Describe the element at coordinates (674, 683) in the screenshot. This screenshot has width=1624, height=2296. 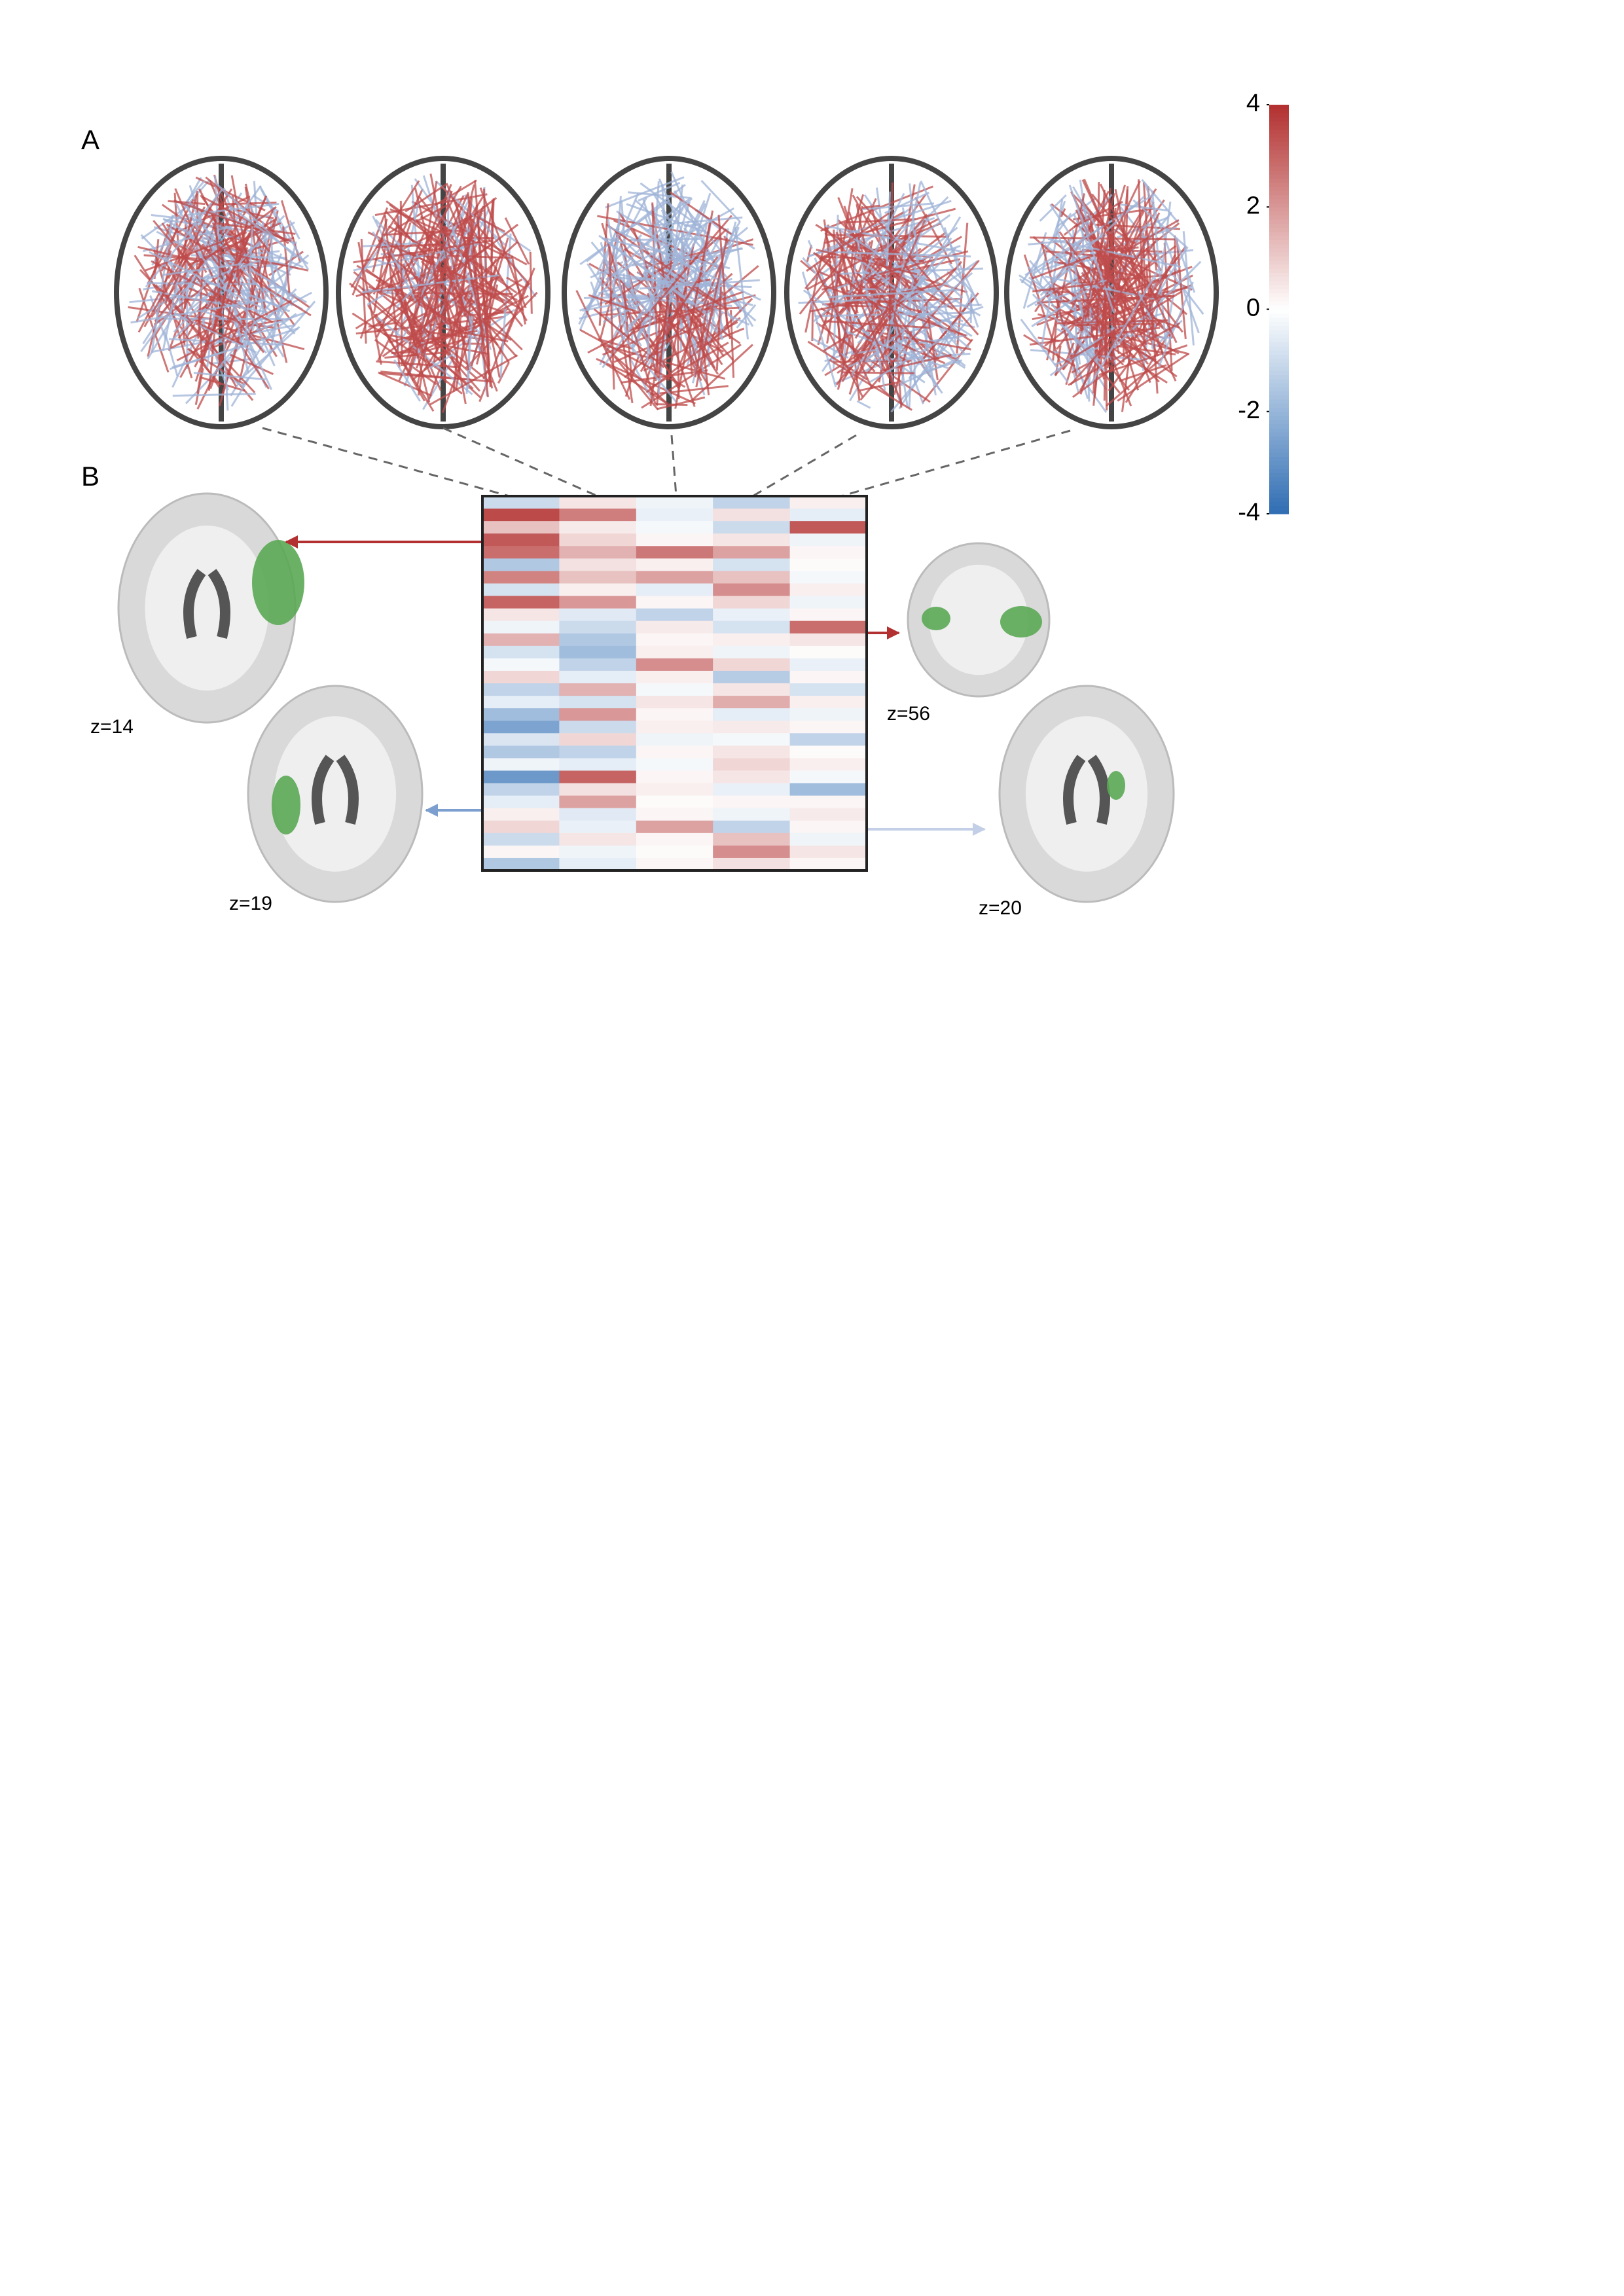
I see `heatmap-frame` at that location.